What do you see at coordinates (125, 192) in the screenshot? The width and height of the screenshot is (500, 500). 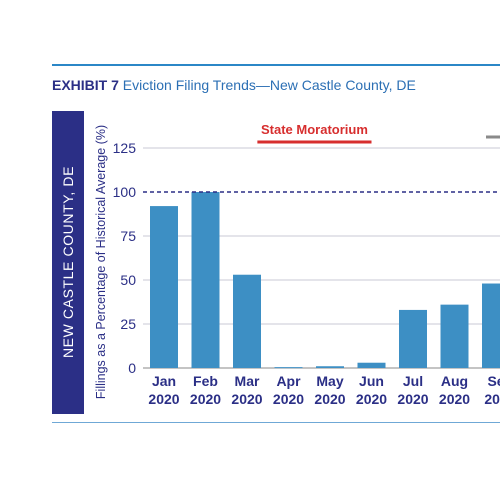 I see `y-tick-label: 100` at bounding box center [125, 192].